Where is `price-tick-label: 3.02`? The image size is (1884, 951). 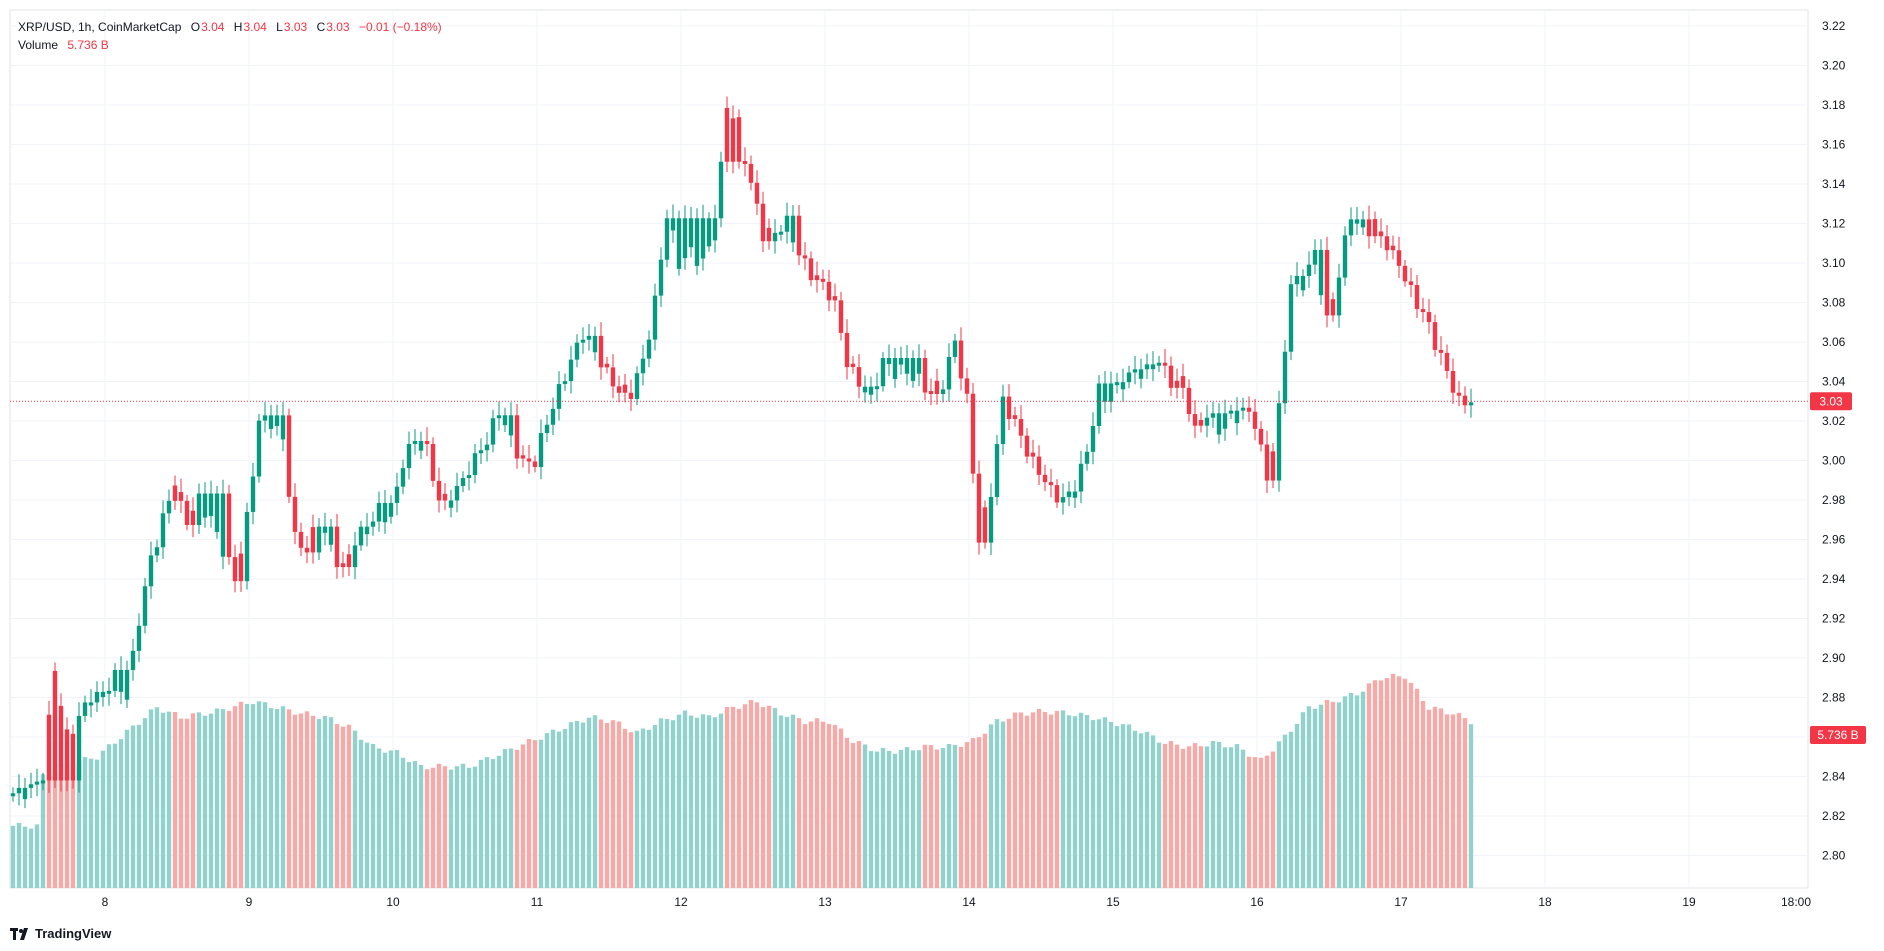 price-tick-label: 3.02 is located at coordinates (1834, 421).